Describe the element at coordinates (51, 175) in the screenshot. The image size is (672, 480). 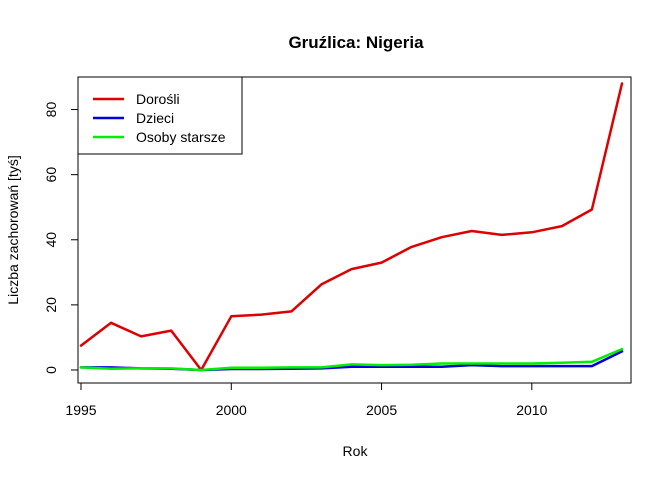
I see `y-tick-label: 60` at that location.